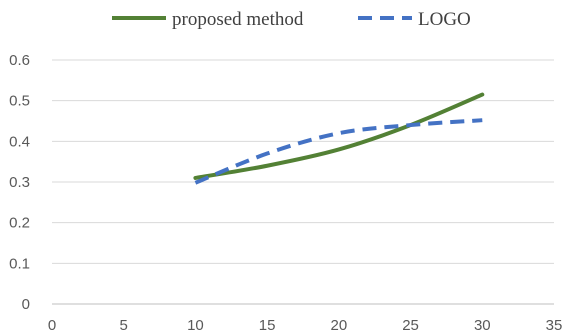  I want to click on legend-label: proposed method, so click(238, 19).